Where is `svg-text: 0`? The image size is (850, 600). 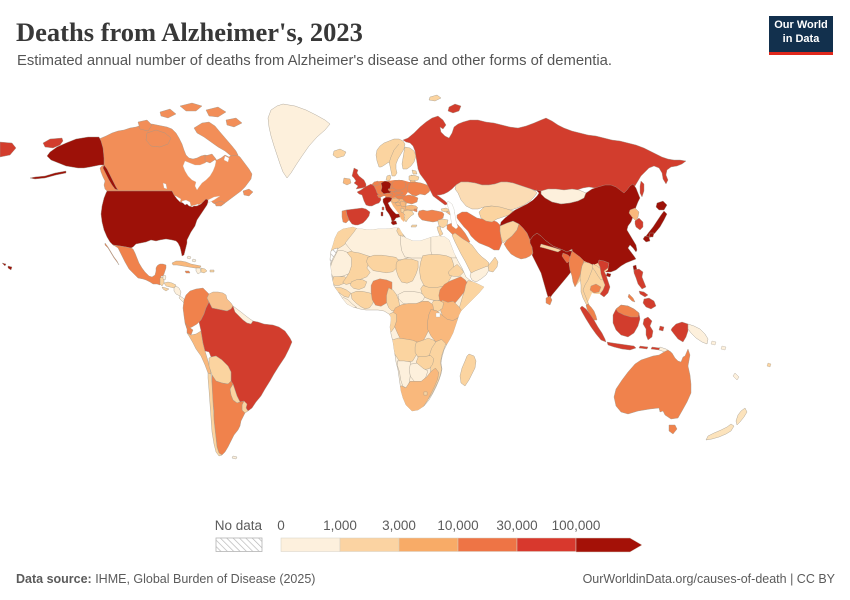 svg-text: 0 is located at coordinates (281, 525).